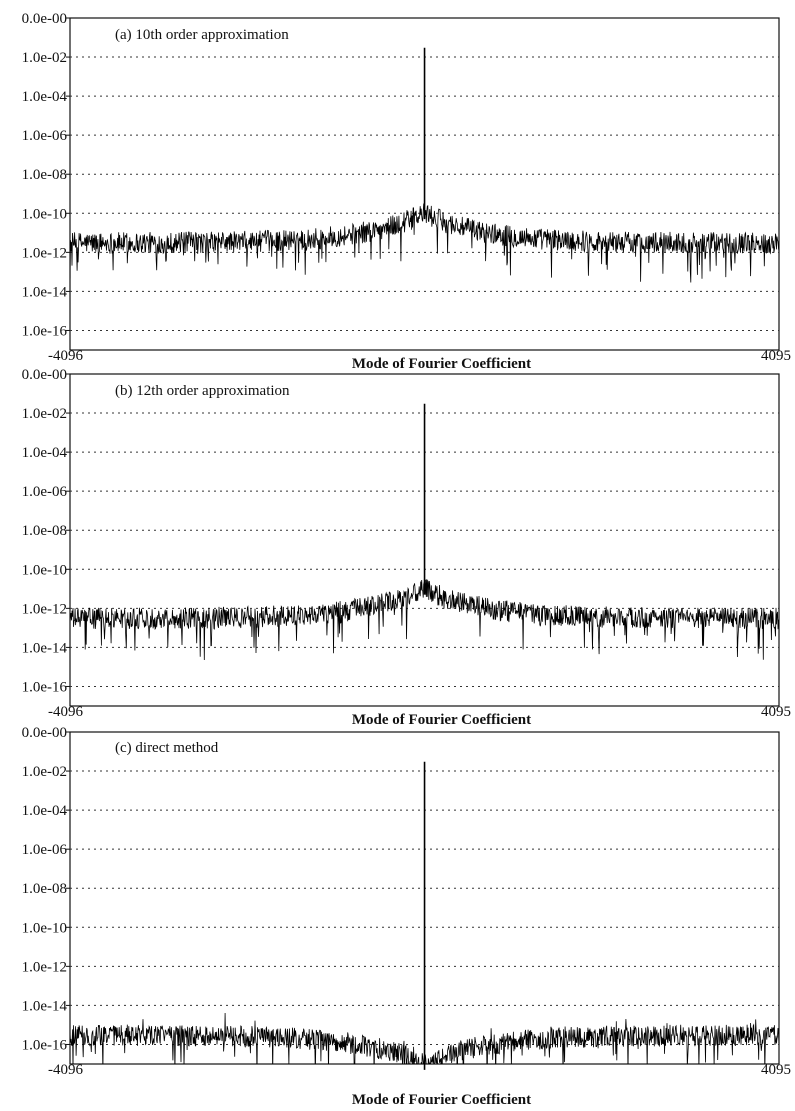 This screenshot has height=1111, width=795. Describe the element at coordinates (167, 748) in the screenshot. I see `panel-annotation: (c) direct method` at that location.